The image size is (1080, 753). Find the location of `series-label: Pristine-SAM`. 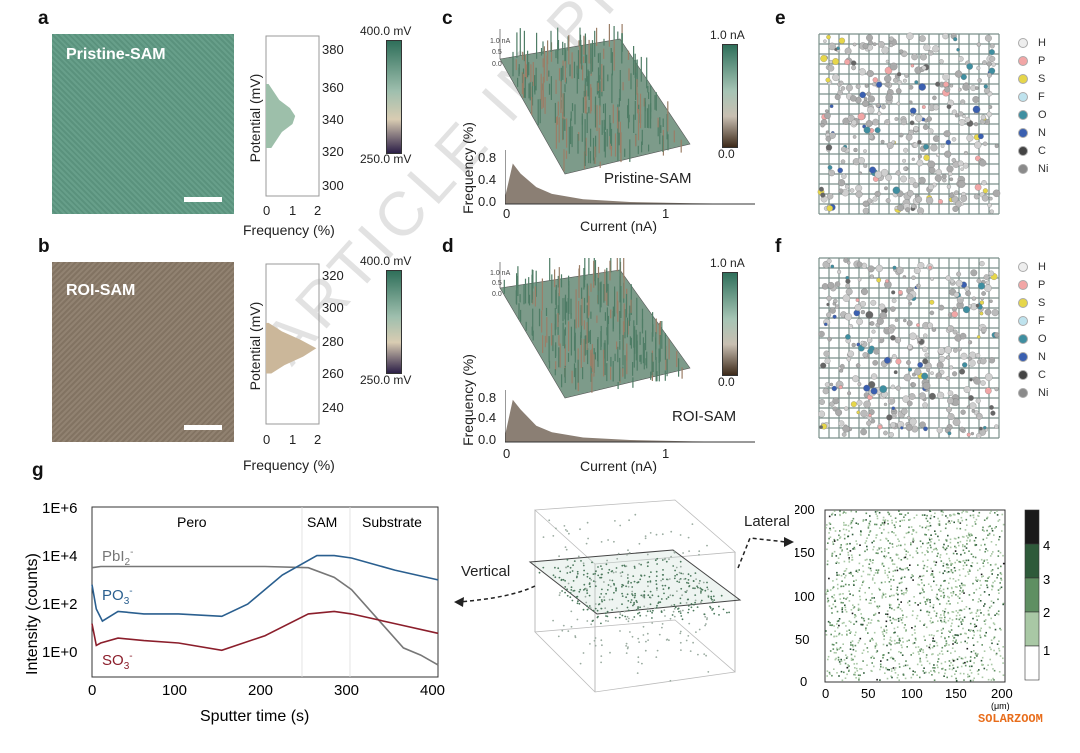

series-label: Pristine-SAM is located at coordinates (648, 178).